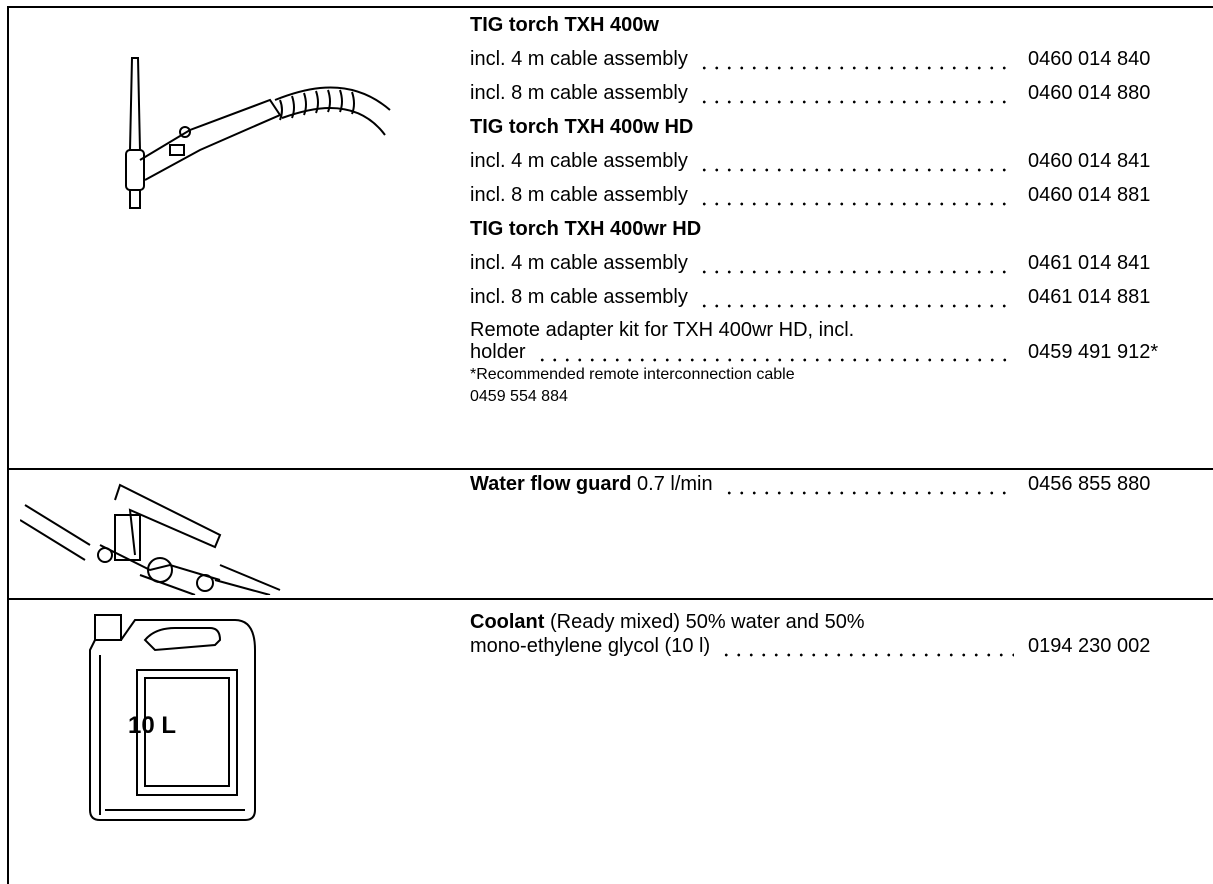  What do you see at coordinates (1089, 484) in the screenshot?
I see `part-number: 0456 855 880` at bounding box center [1089, 484].